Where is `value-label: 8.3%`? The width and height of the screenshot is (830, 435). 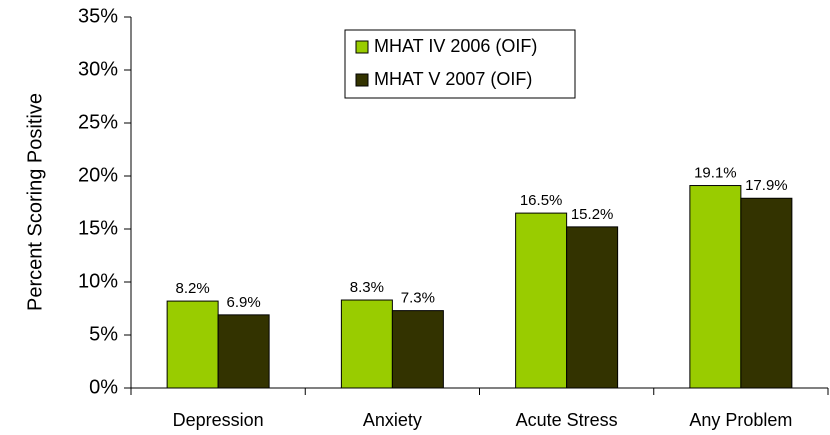 value-label: 8.3% is located at coordinates (367, 287).